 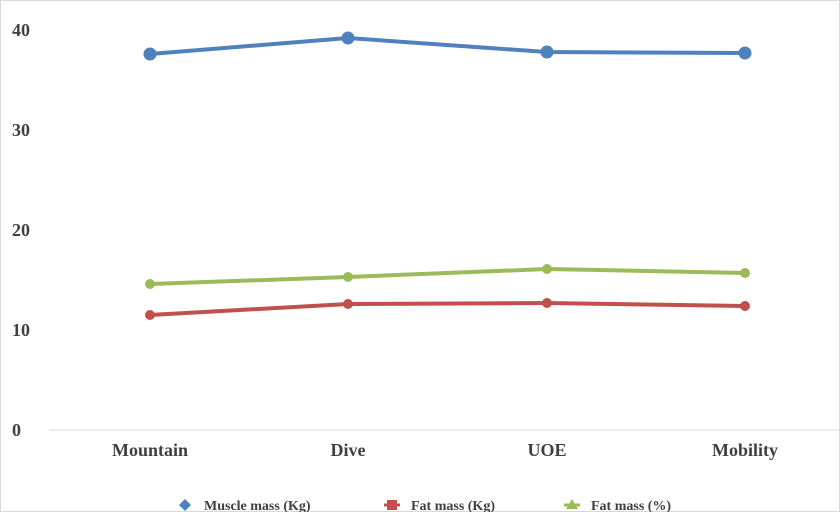 I want to click on legend-label: Fat mass (%), so click(x=631, y=505).